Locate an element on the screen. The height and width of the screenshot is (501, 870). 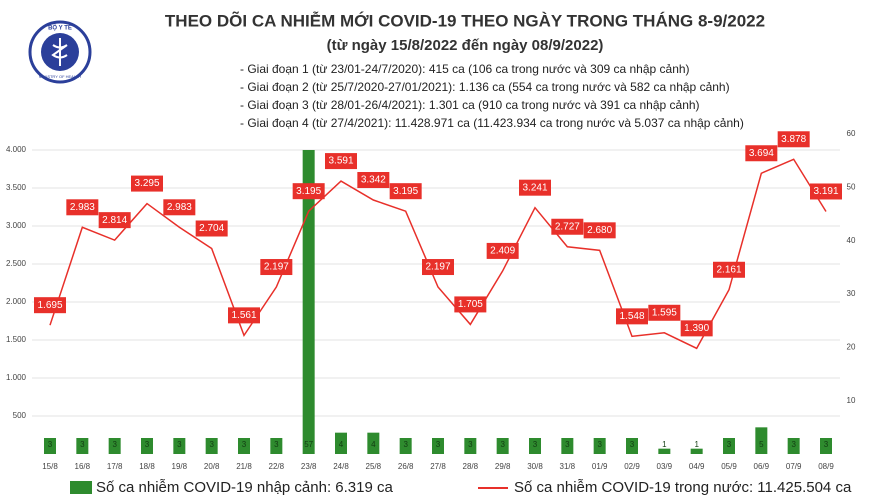
x-tick-label: 08/9 is located at coordinates (826, 466).